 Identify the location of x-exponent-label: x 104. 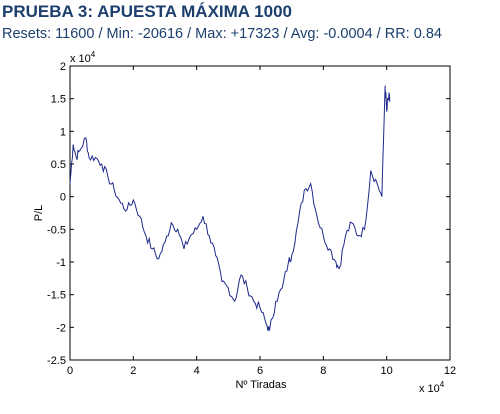
(432, 387).